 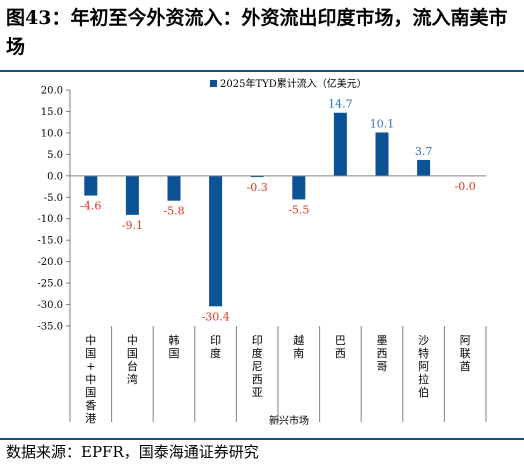 I want to click on x-tick-label: 亚, so click(x=257, y=392).